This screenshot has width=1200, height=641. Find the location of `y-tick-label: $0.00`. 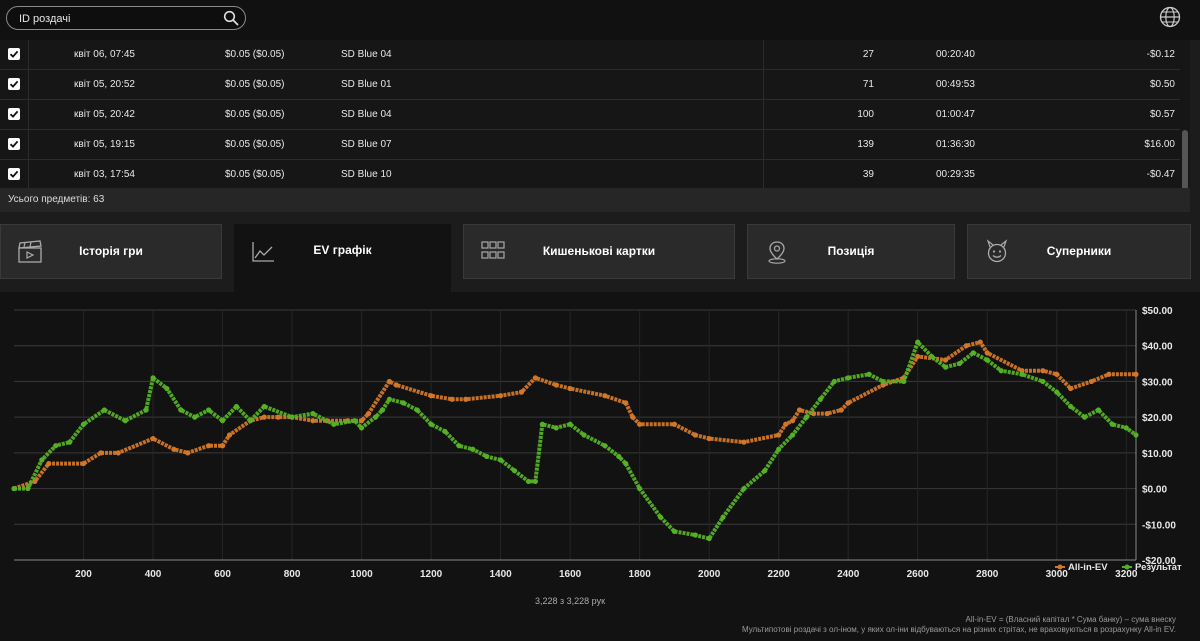

y-tick-label: $0.00 is located at coordinates (1154, 490).